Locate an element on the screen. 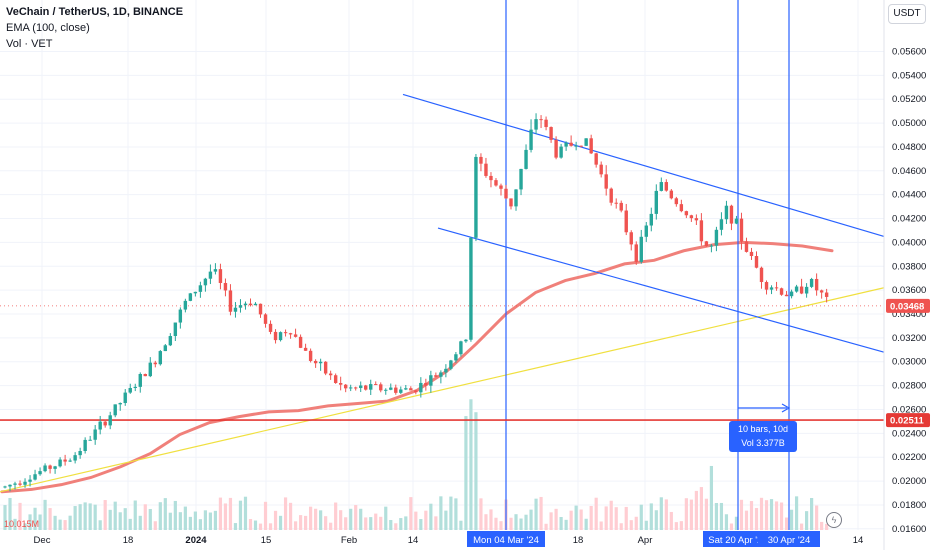 The width and height of the screenshot is (932, 550). y-tick-label: 0.02000 is located at coordinates (909, 481).